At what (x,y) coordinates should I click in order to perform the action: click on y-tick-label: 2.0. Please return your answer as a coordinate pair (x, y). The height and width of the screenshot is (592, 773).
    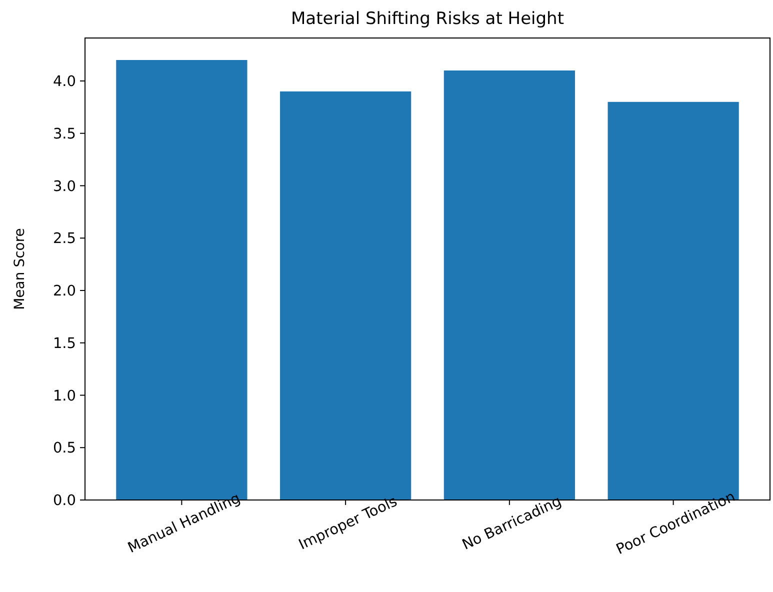
    Looking at the image, I should click on (64, 292).